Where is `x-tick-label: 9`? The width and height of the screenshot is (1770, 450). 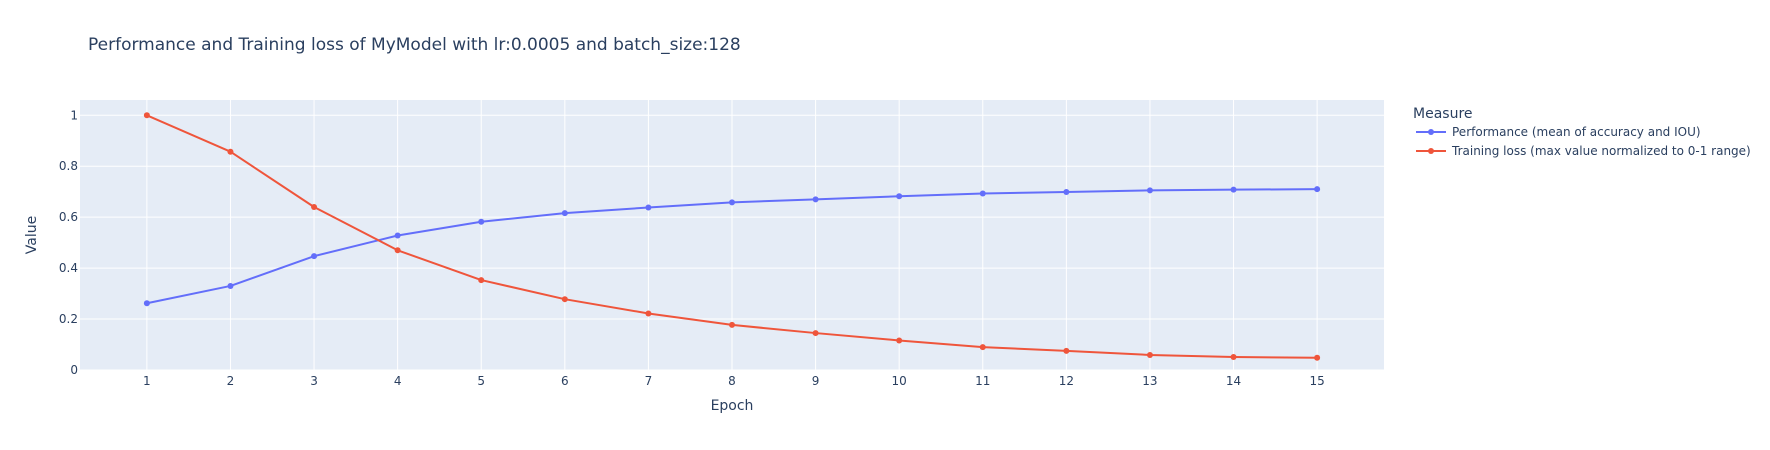 x-tick-label: 9 is located at coordinates (816, 381).